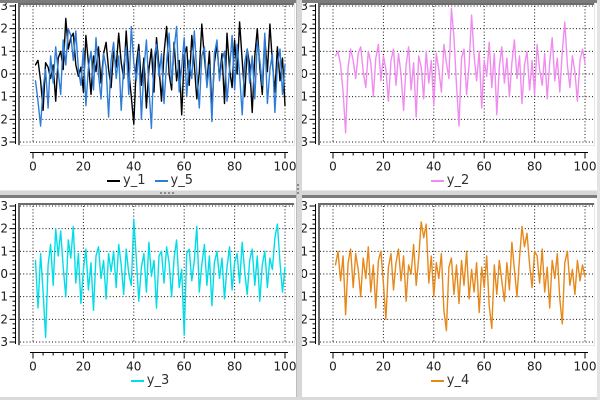  I want to click on canvas-right-edge, so click(598, 200).